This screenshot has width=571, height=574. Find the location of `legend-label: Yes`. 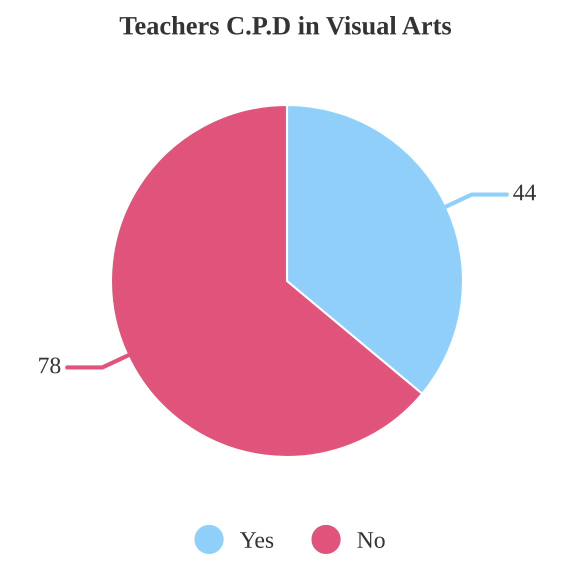

legend-label: Yes is located at coordinates (257, 540).